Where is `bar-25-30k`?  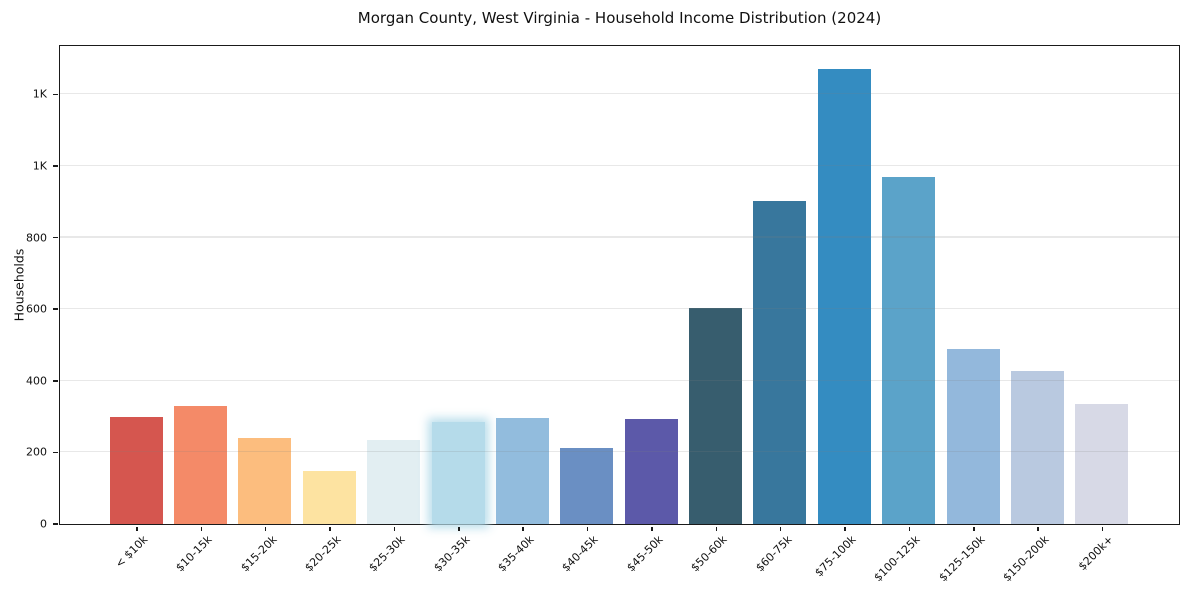
bar-25-30k is located at coordinates (394, 481).